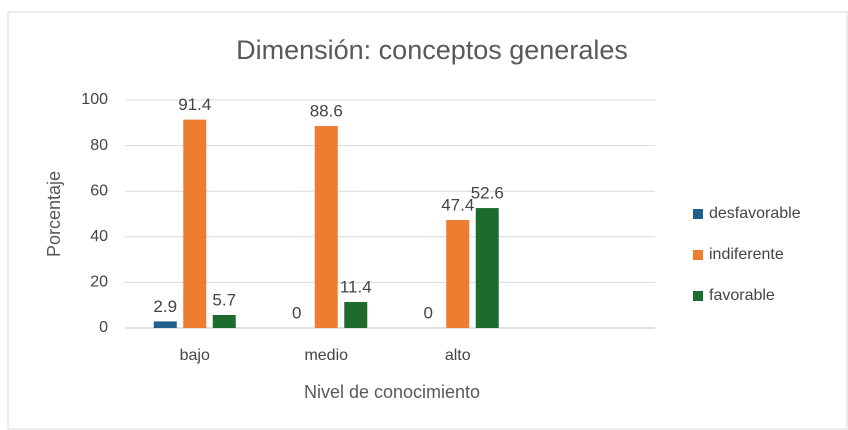 This screenshot has height=430, width=848. I want to click on data-label: 91.4, so click(194, 104).